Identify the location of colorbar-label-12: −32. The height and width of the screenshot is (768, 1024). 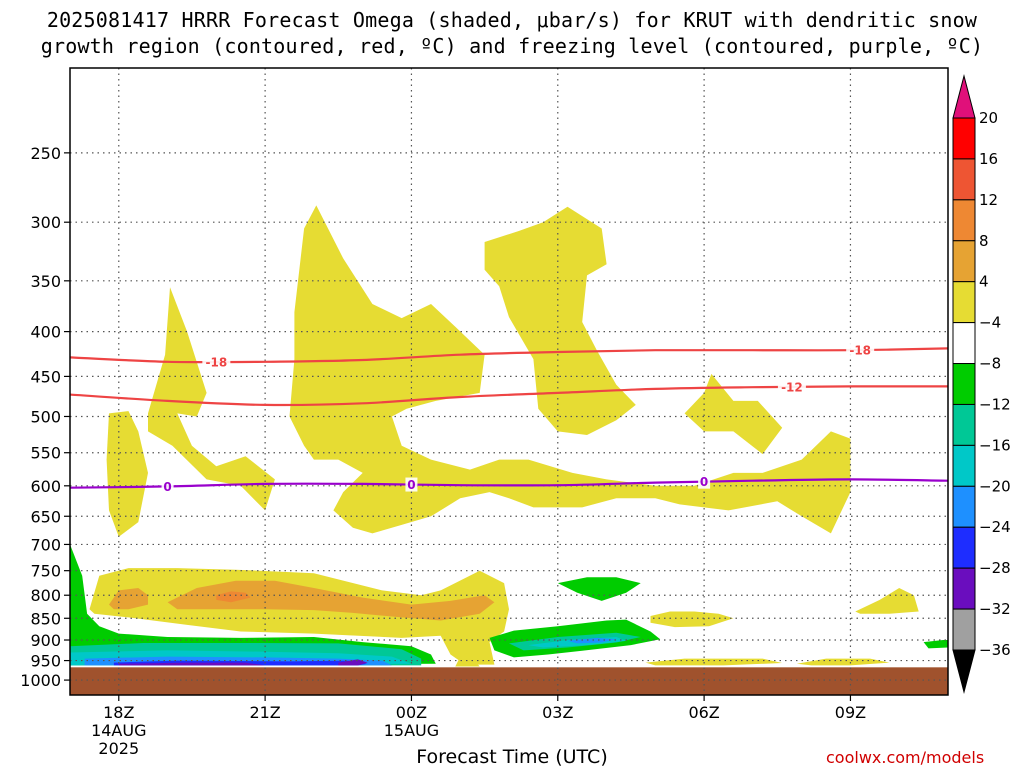
(995, 609).